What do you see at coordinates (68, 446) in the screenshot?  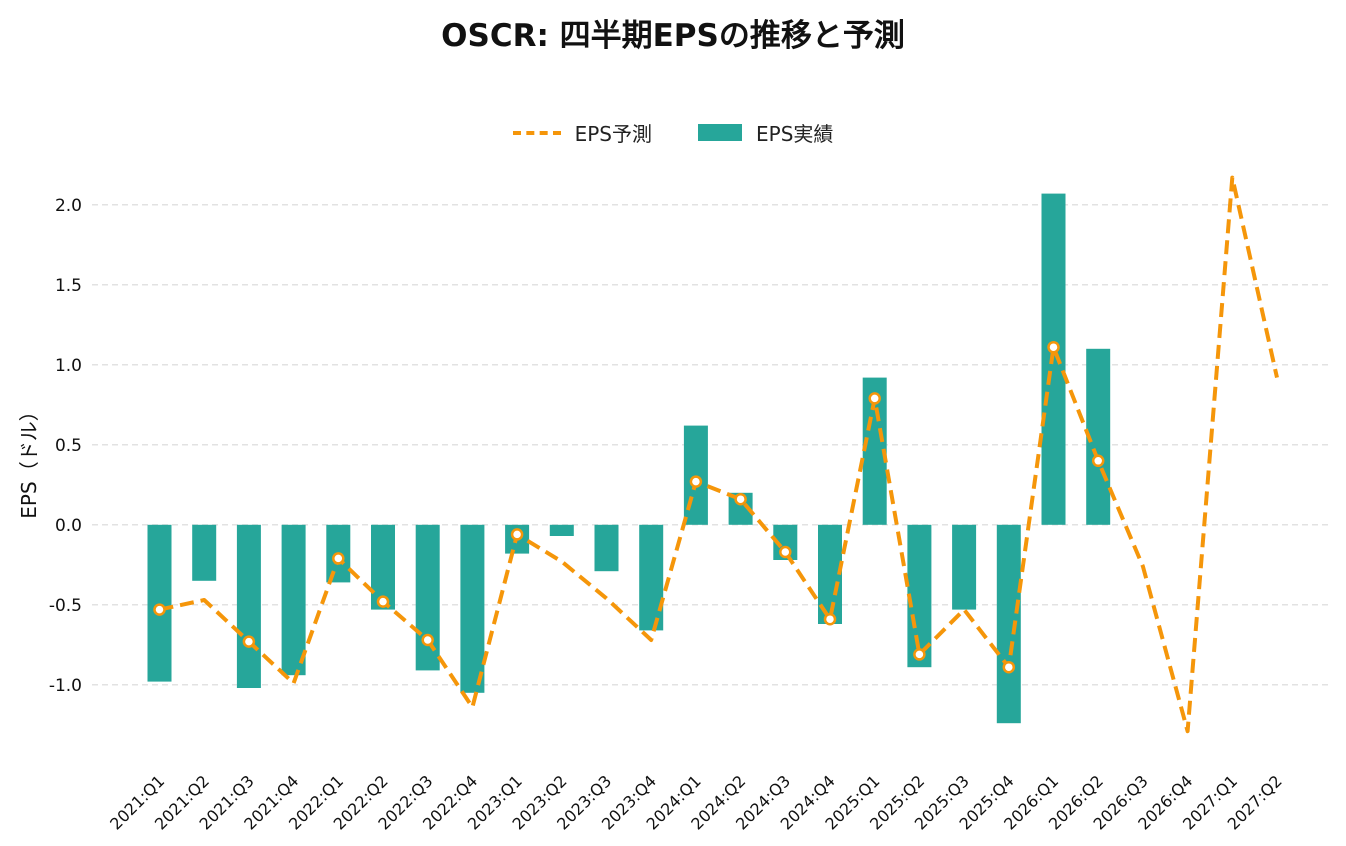 I see `y-tick-label: 0.5` at bounding box center [68, 446].